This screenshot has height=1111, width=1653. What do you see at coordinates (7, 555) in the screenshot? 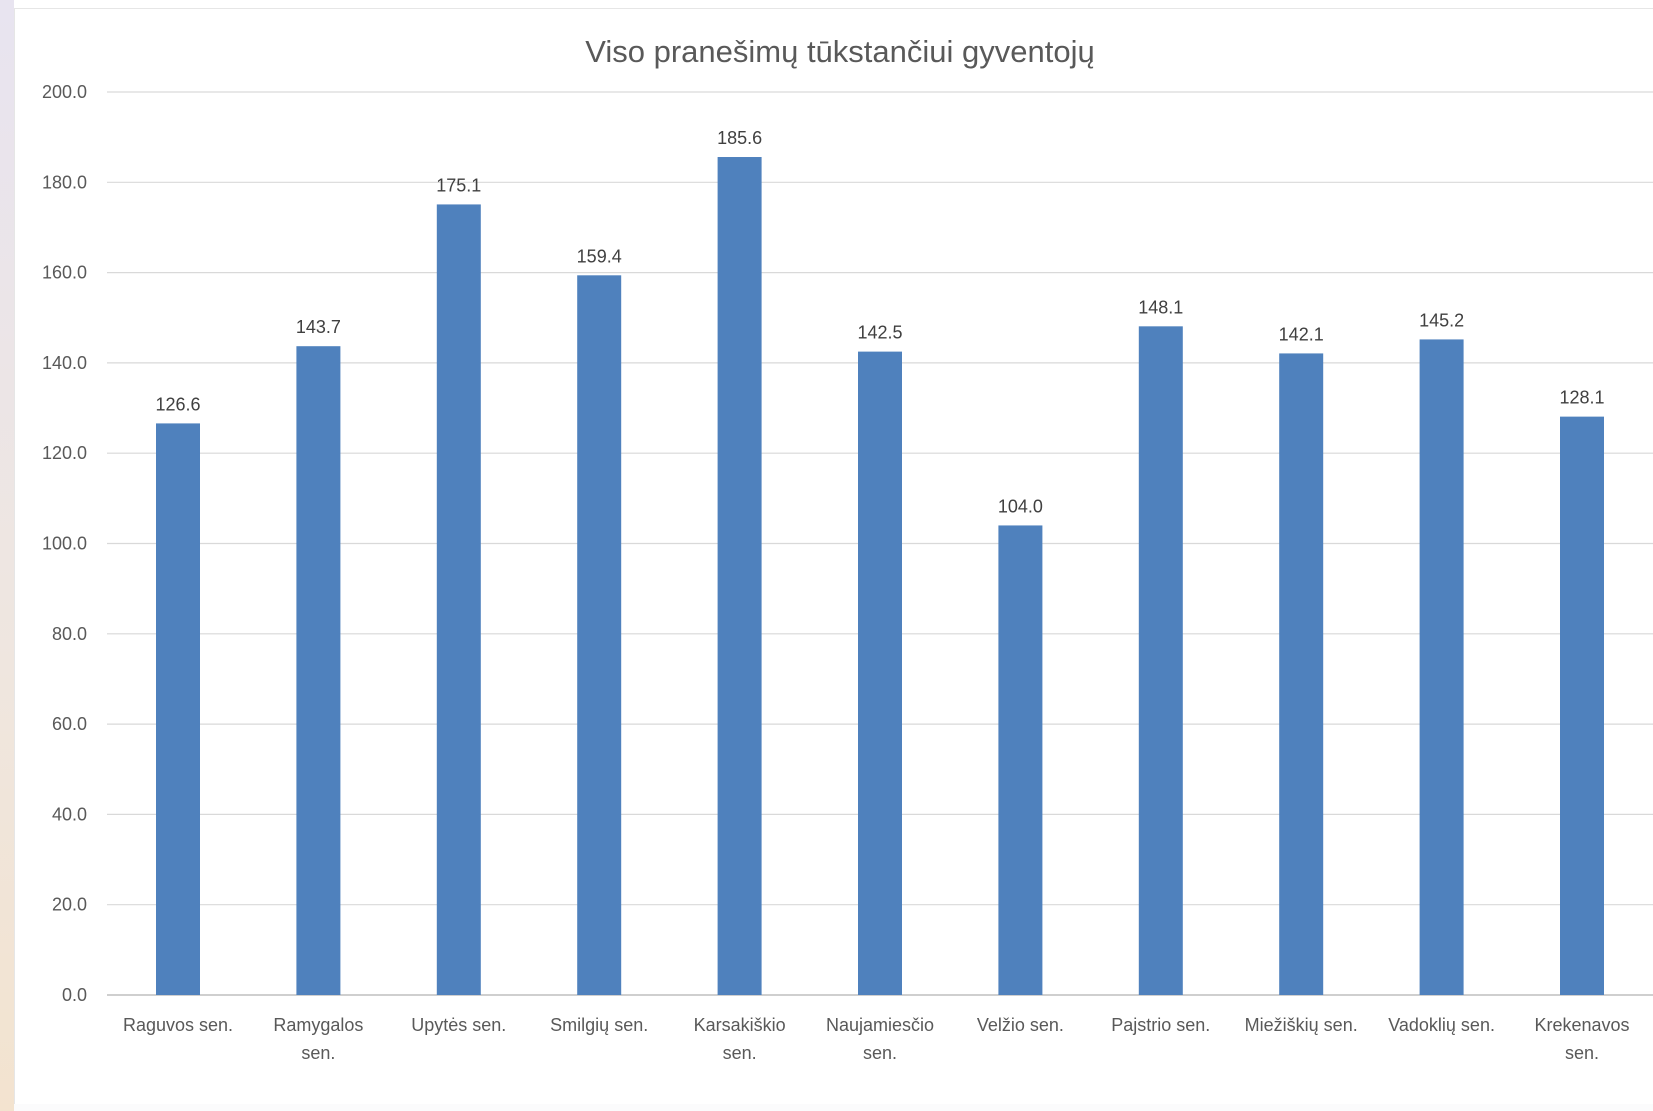
I see `background-strip` at bounding box center [7, 555].